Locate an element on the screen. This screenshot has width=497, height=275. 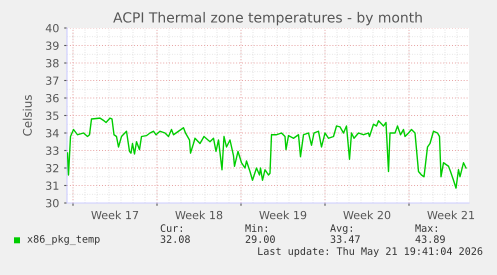
x-tick-label: Week 21 is located at coordinates (450, 215).